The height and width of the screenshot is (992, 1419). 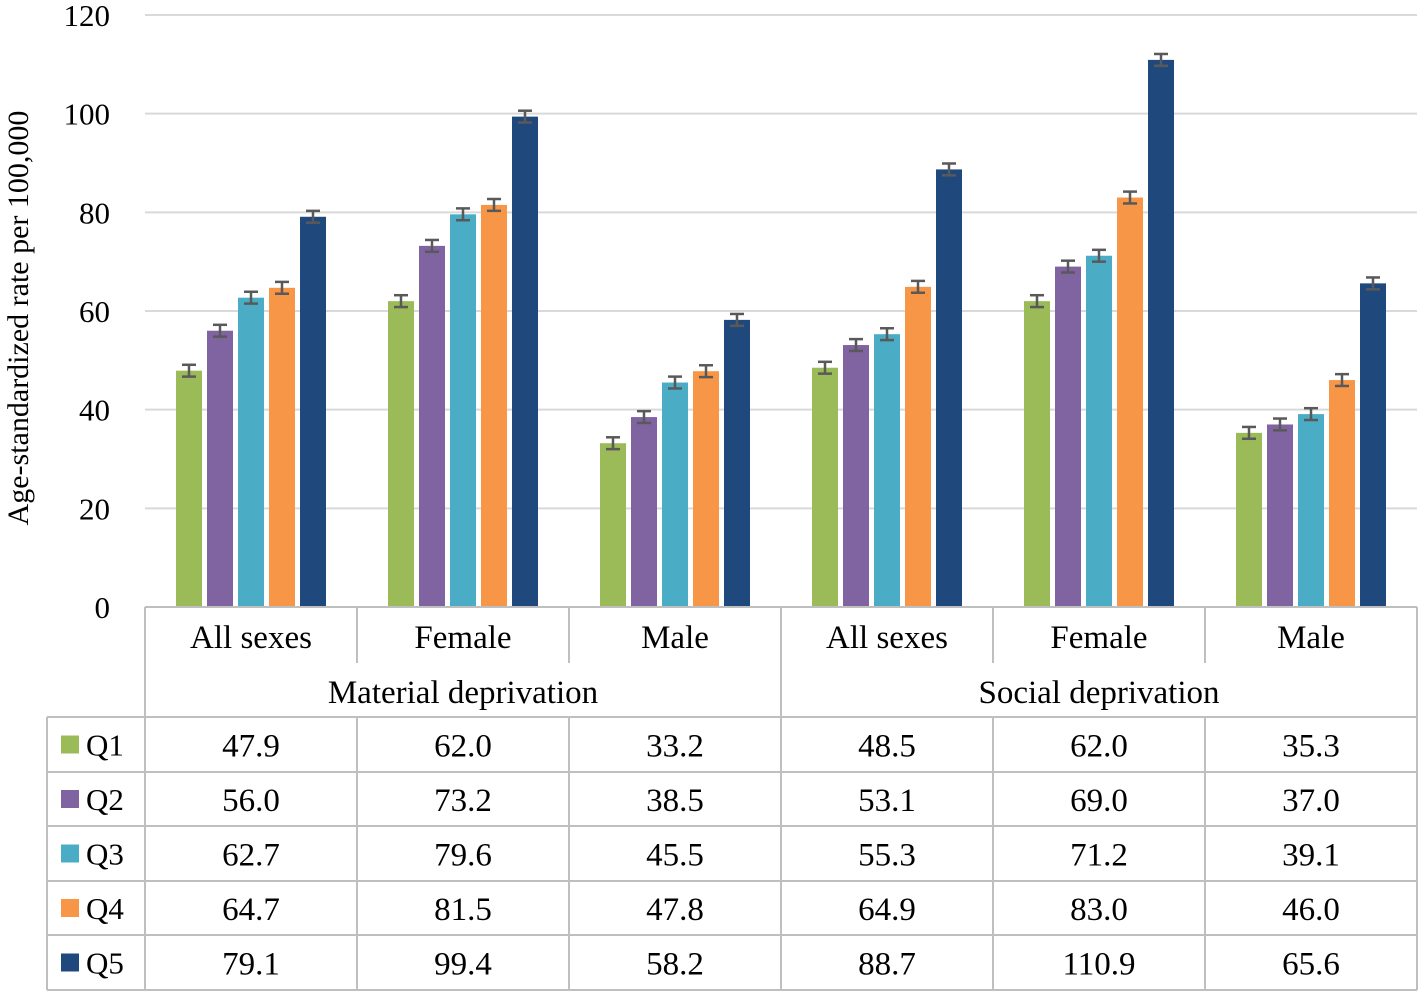 What do you see at coordinates (94, 410) in the screenshot?
I see `y-tick-label: 40` at bounding box center [94, 410].